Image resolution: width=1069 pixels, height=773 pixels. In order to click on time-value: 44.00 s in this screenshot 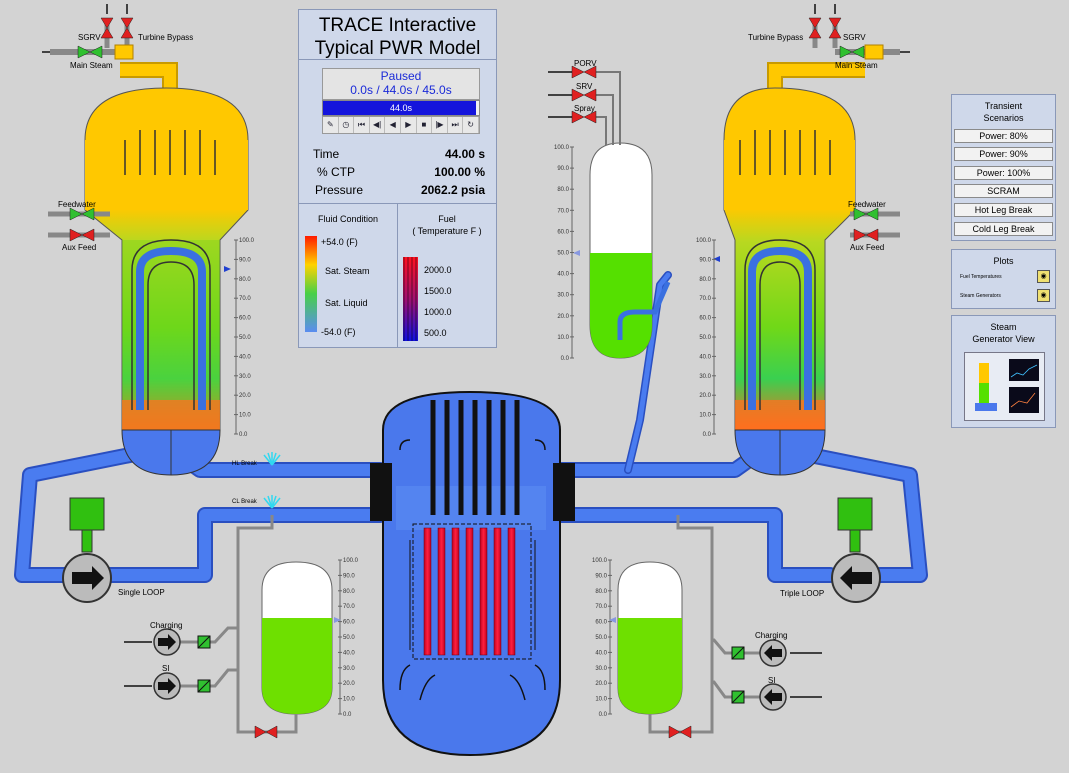, I will do `click(464, 154)`.